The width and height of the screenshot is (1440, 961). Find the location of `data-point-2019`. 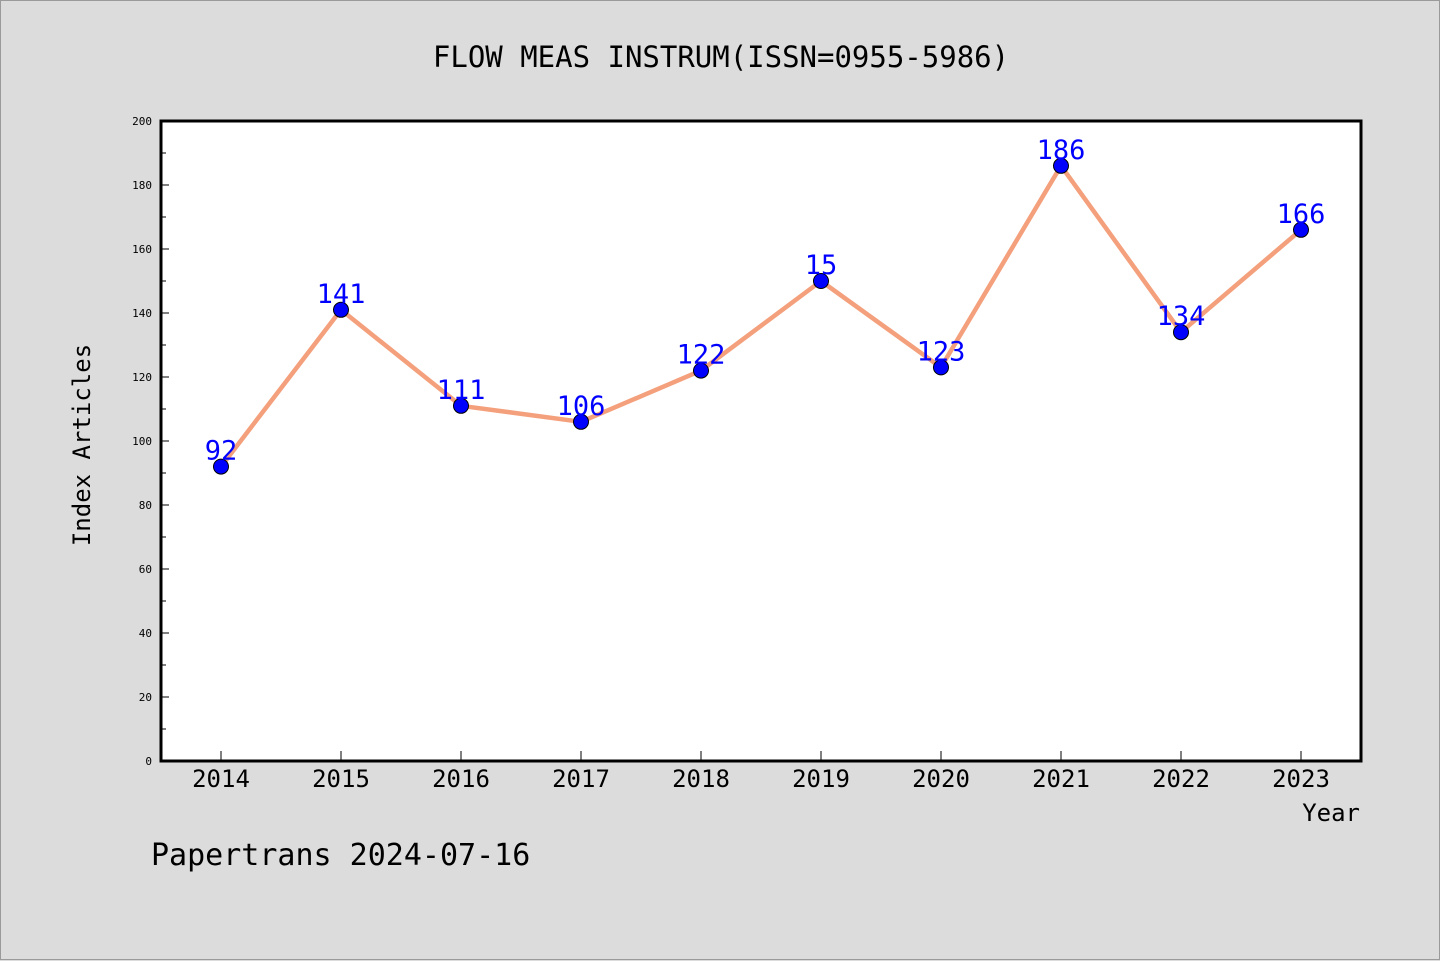

data-point-2019 is located at coordinates (821, 281).